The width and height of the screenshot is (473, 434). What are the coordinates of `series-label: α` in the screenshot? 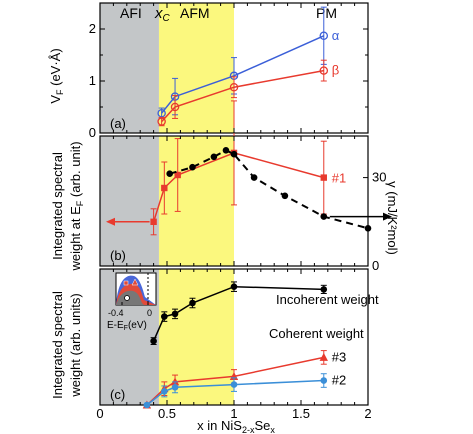 It's located at (336, 35).